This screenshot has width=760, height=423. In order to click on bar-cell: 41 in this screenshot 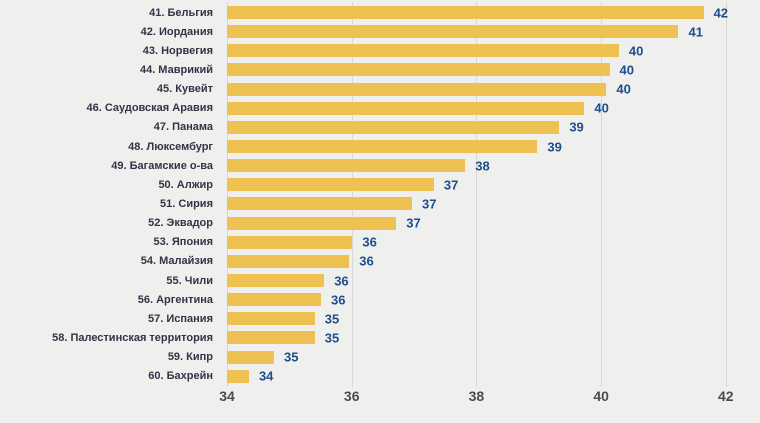, I will do `click(493, 32)`.